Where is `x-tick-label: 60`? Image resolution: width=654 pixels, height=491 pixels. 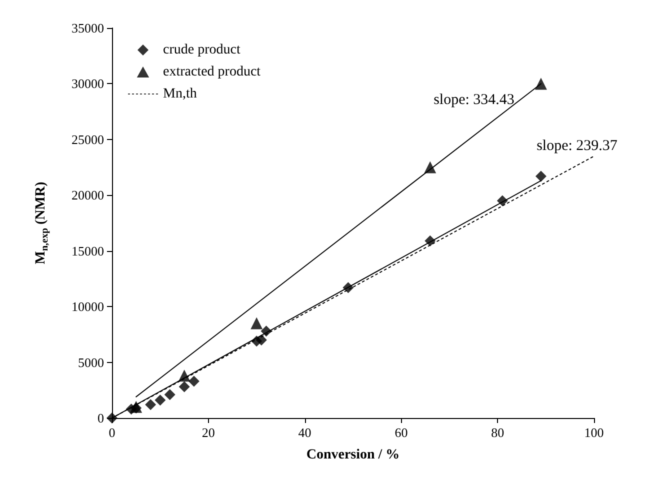 x-tick-label: 60 is located at coordinates (401, 432).